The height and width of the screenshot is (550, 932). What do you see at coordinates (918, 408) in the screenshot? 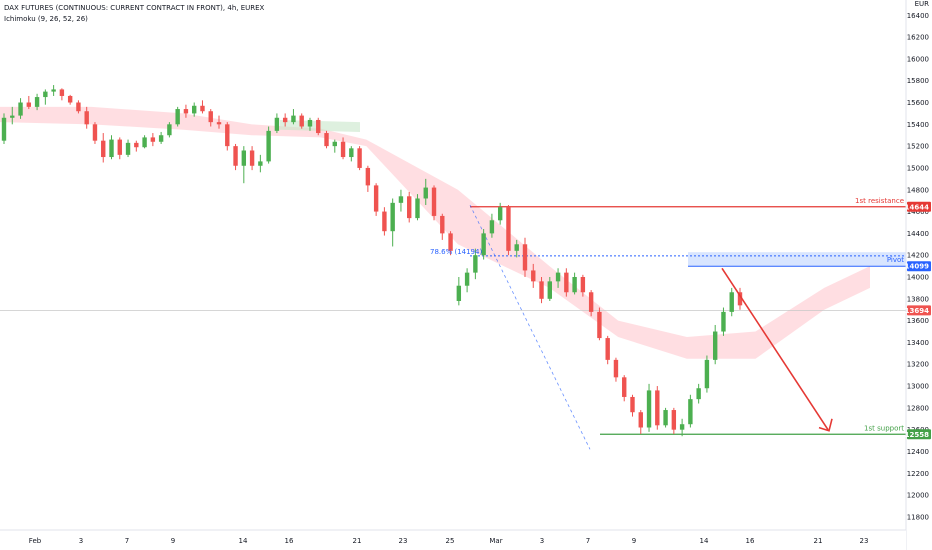
I see `y-tick-label: 12800` at bounding box center [918, 408].